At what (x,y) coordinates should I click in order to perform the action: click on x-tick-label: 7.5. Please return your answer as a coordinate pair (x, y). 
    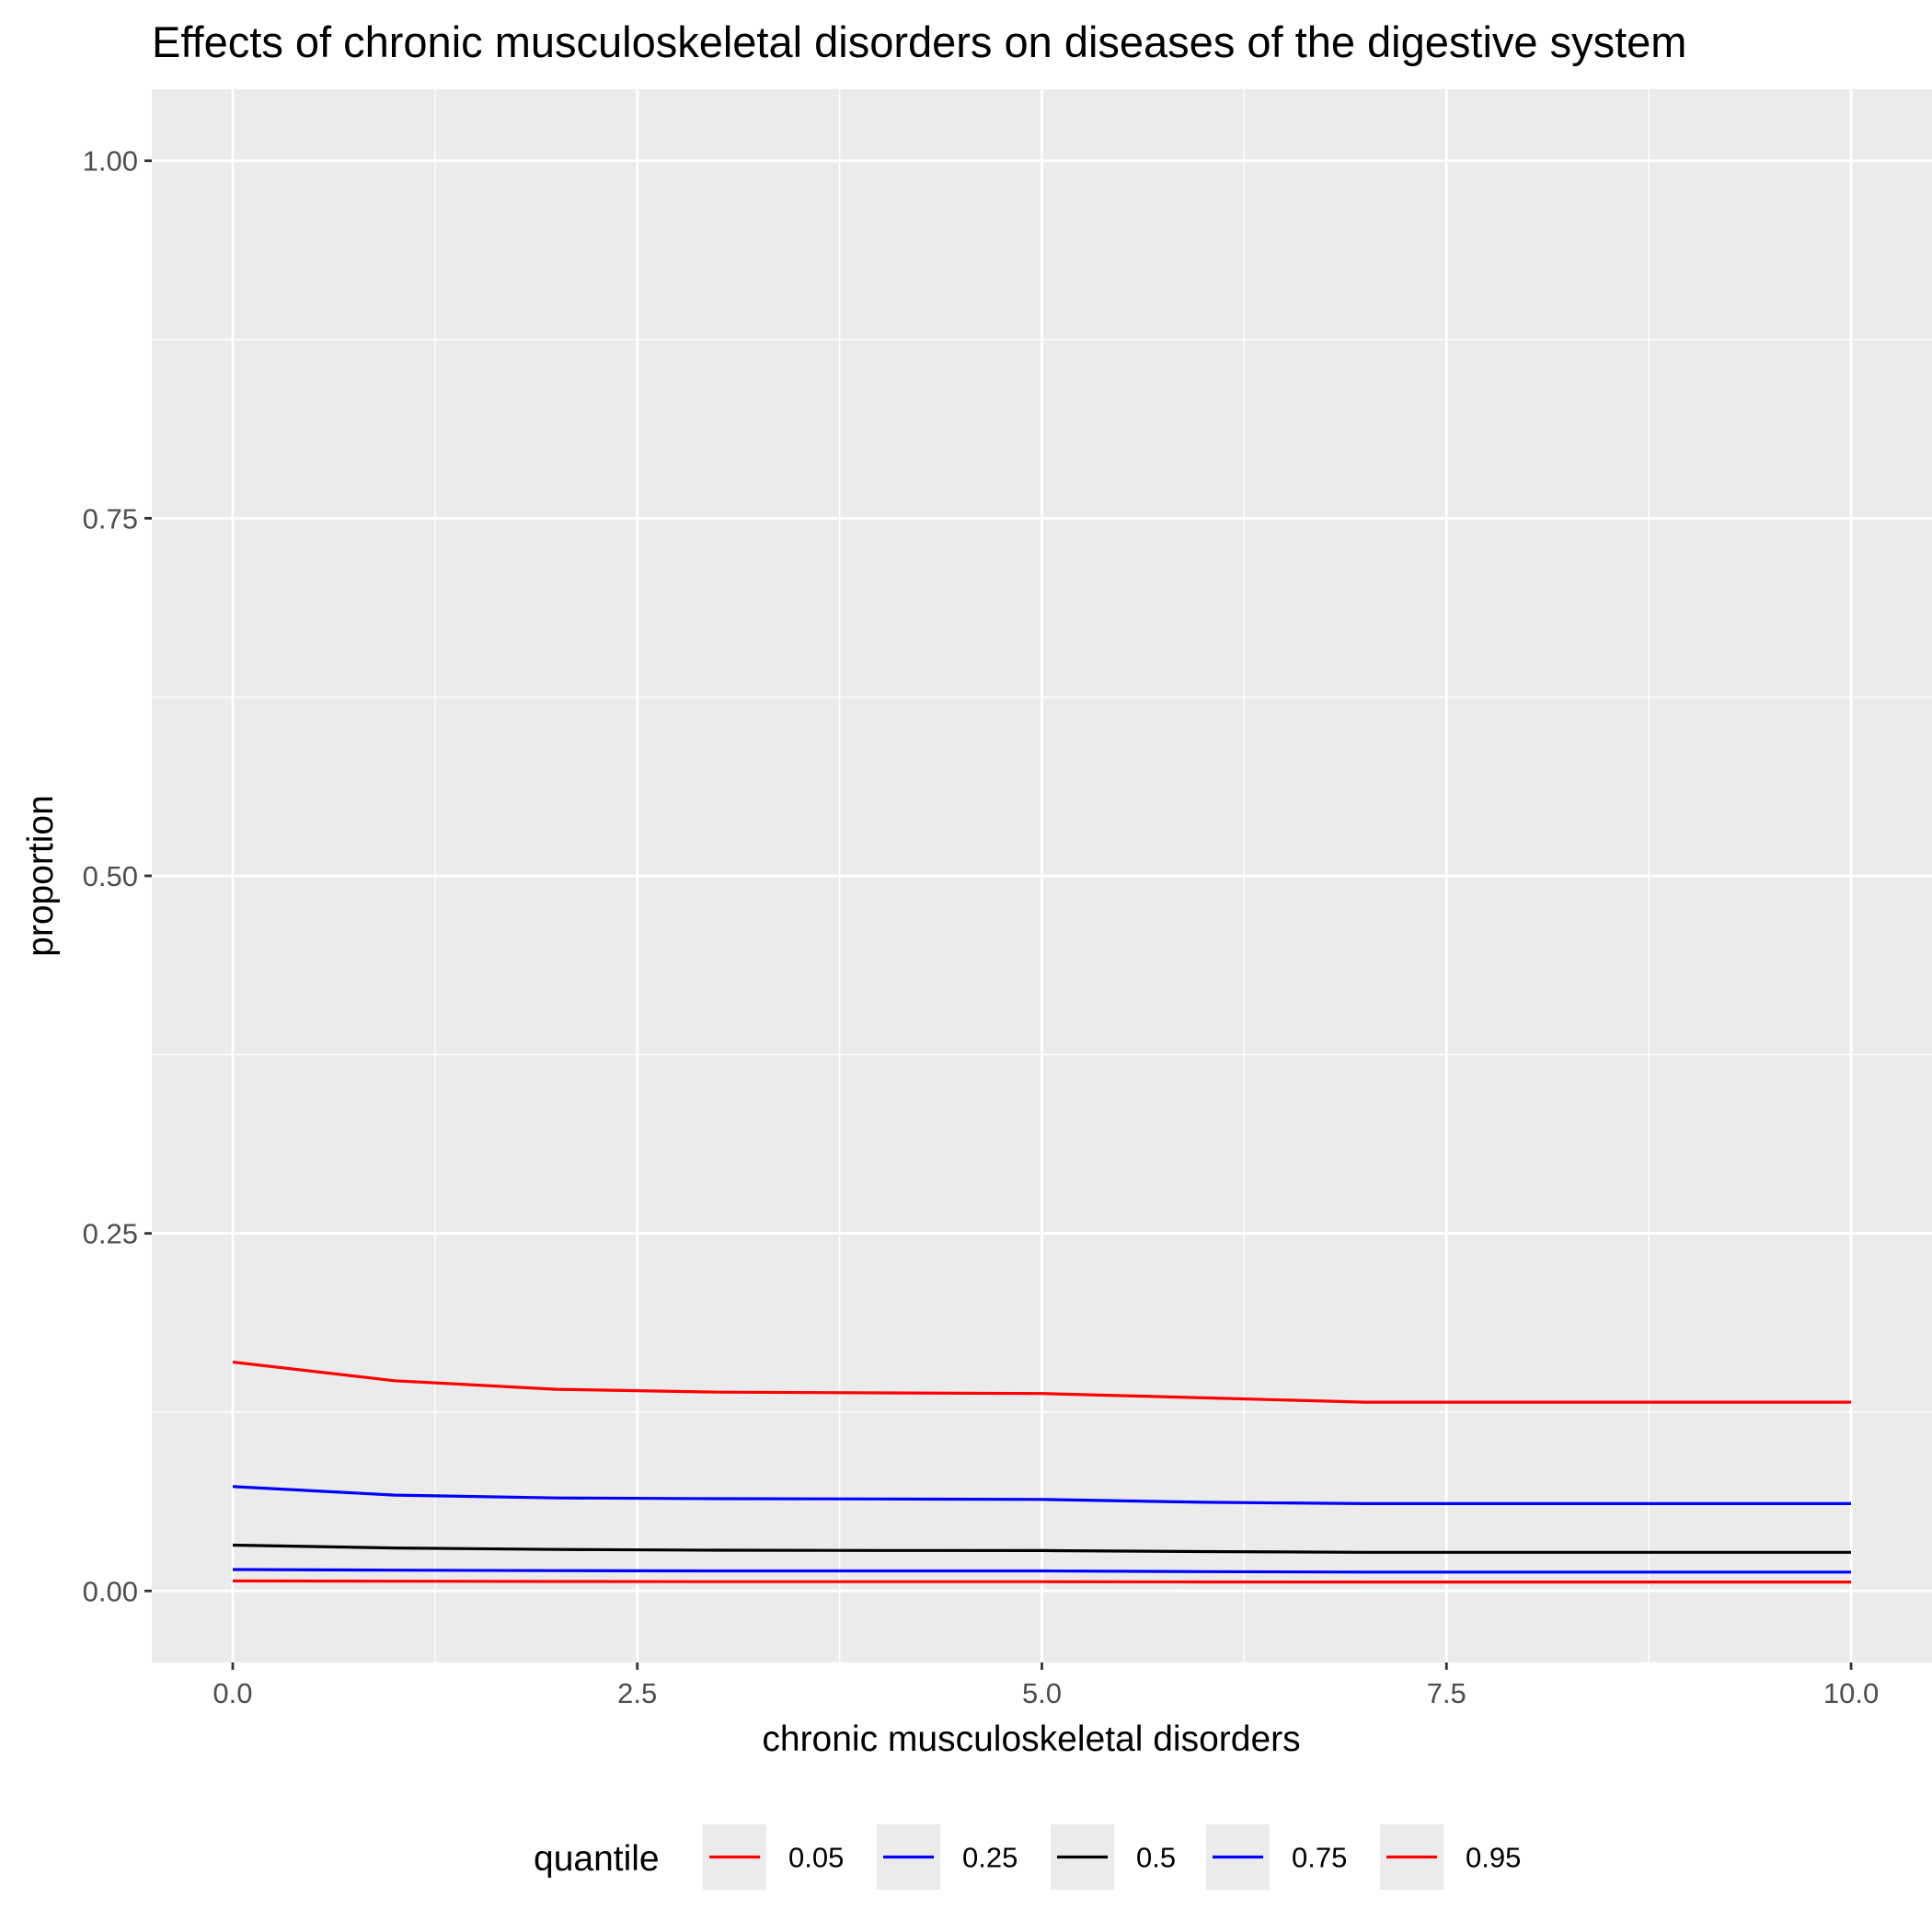
    Looking at the image, I should click on (1446, 1693).